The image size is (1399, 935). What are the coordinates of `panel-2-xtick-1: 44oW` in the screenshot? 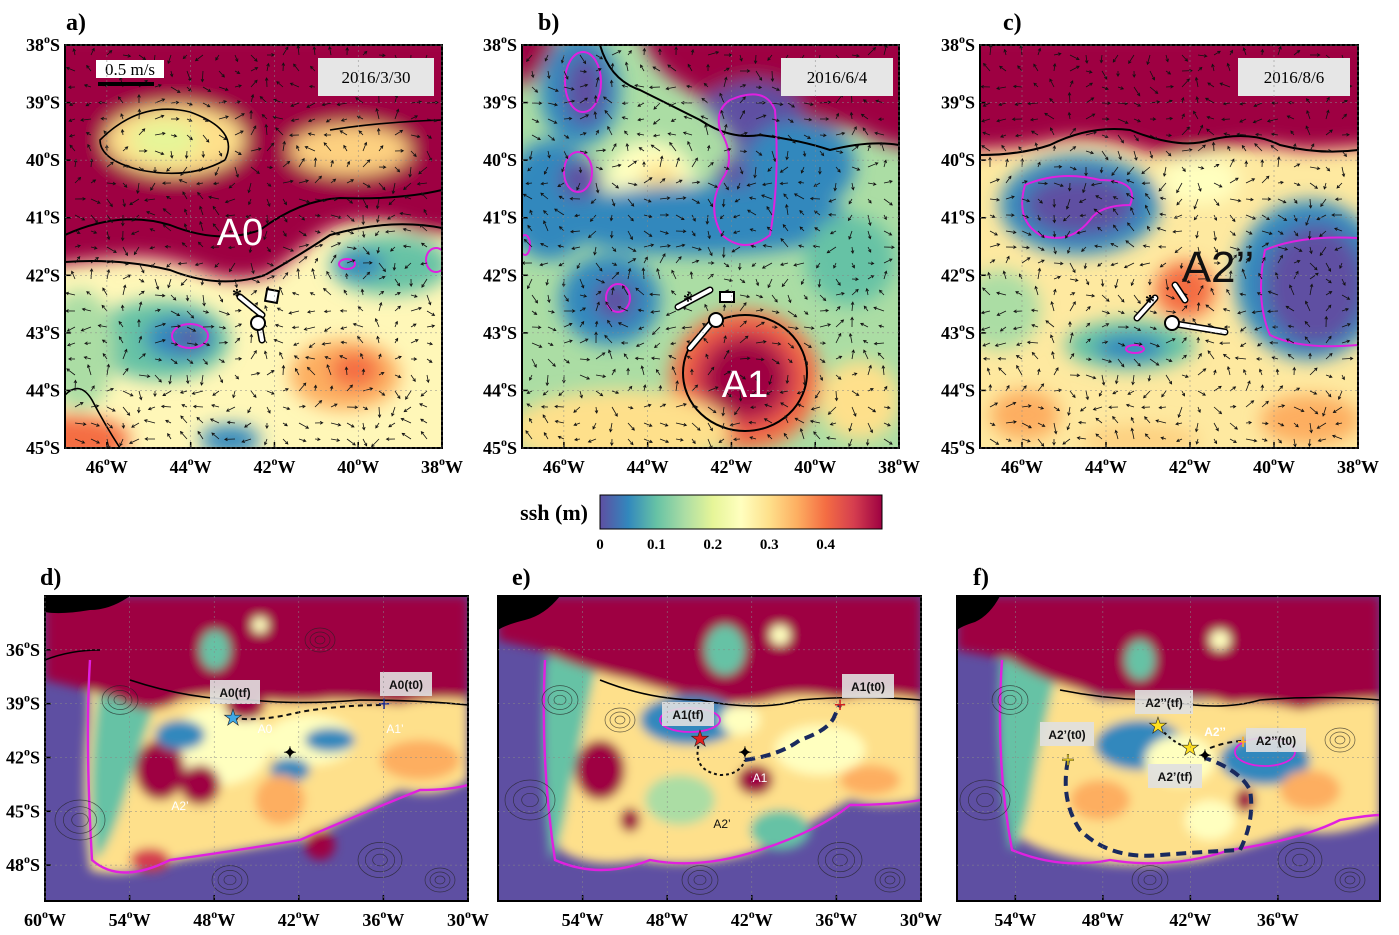 It's located at (1106, 465).